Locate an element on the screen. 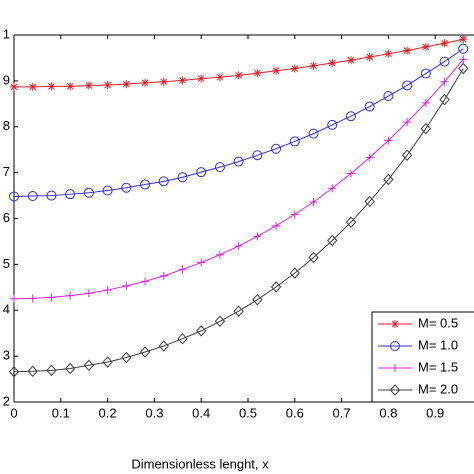  y-tick-label: 3 is located at coordinates (6, 355).